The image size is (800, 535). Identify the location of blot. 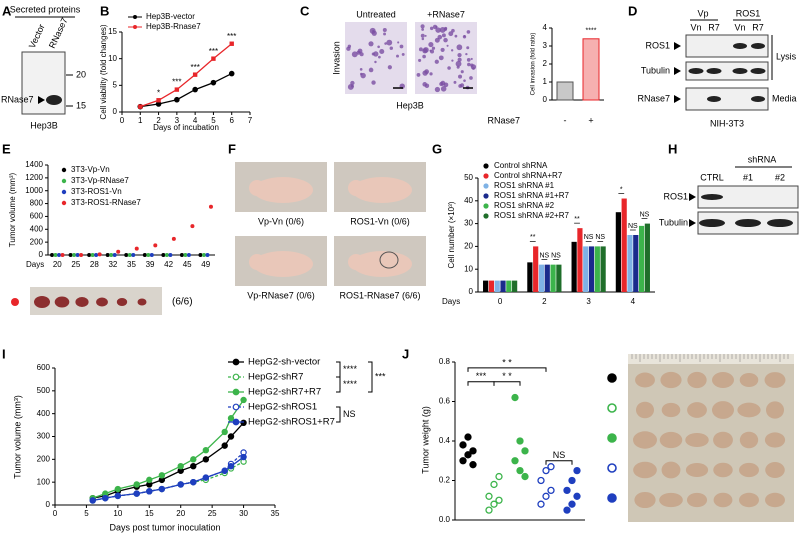
(727, 46).